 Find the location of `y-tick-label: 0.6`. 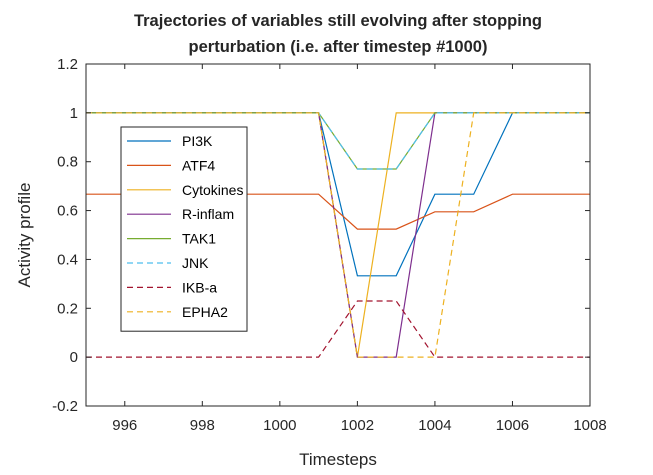

y-tick-label: 0.6 is located at coordinates (67, 211).